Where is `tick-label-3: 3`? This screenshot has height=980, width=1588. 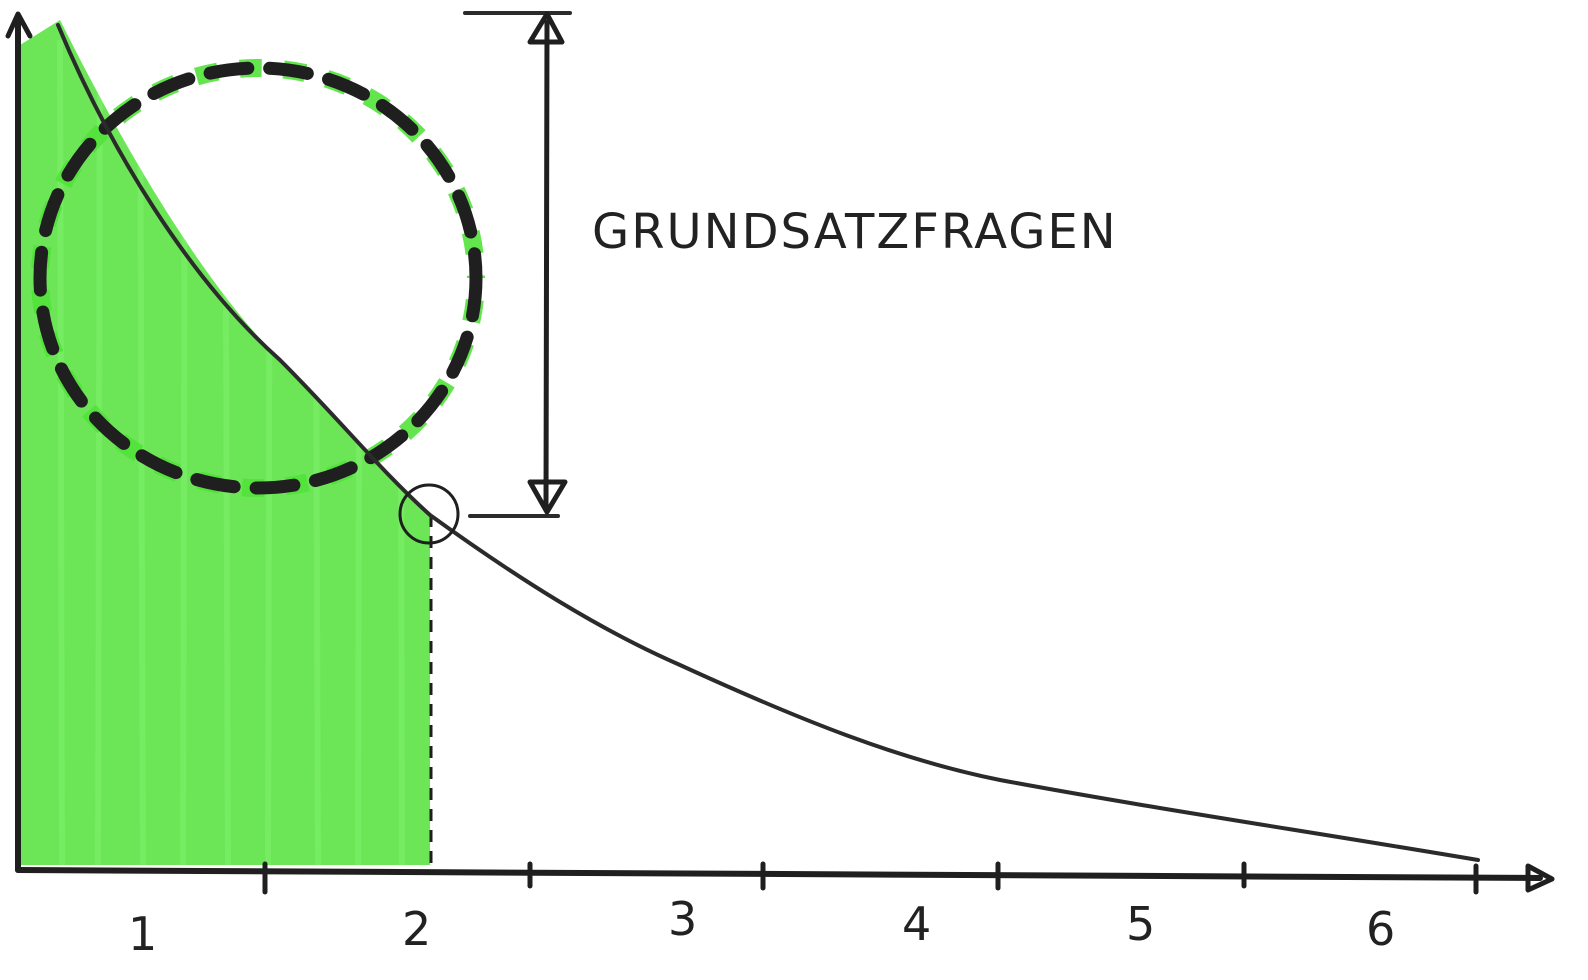 tick-label-3: 3 is located at coordinates (682, 919).